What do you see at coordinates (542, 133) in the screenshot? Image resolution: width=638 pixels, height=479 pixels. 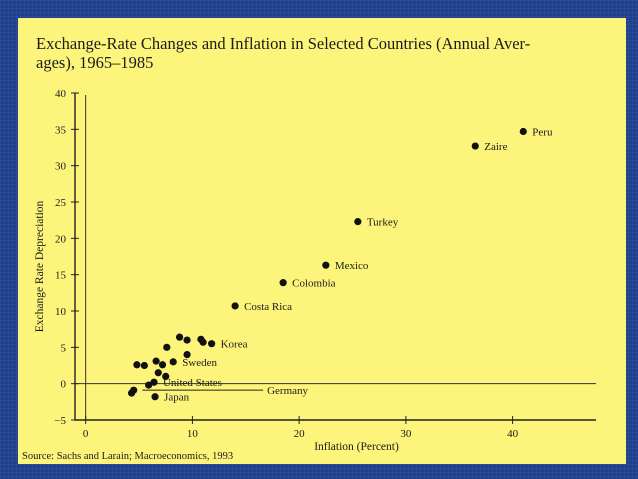 I see `point-label: Peru` at bounding box center [542, 133].